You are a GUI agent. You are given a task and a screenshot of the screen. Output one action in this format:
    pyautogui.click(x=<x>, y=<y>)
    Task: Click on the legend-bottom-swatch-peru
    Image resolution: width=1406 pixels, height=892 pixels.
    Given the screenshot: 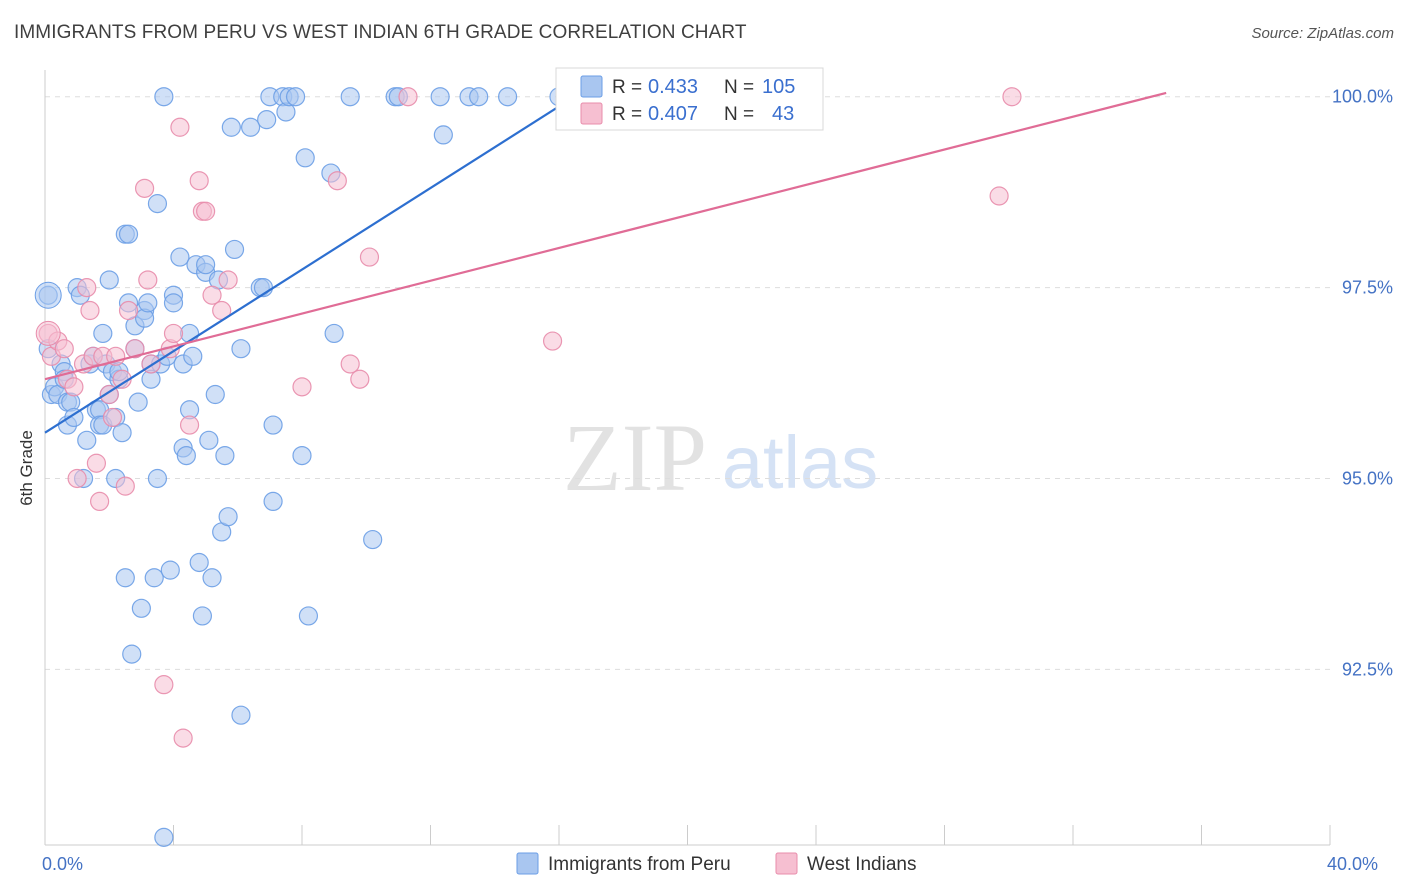 What is the action you would take?
    pyautogui.click(x=527, y=863)
    